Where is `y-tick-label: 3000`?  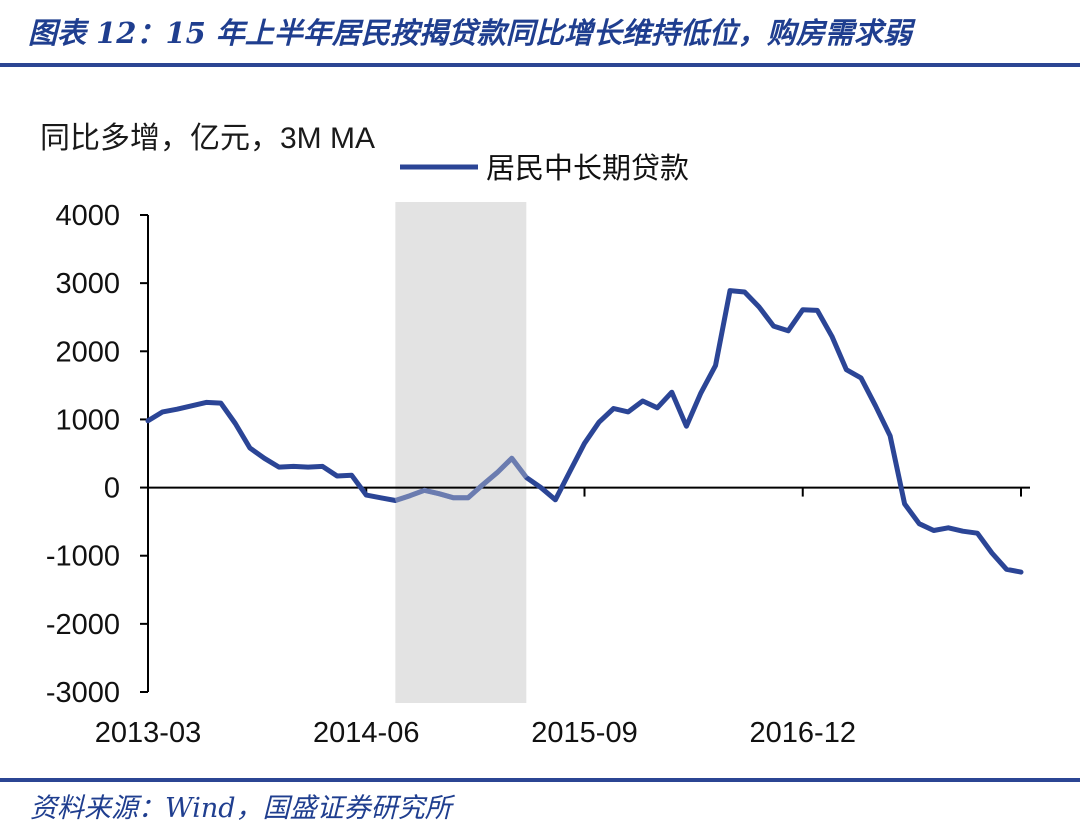 y-tick-label: 3000 is located at coordinates (87, 284).